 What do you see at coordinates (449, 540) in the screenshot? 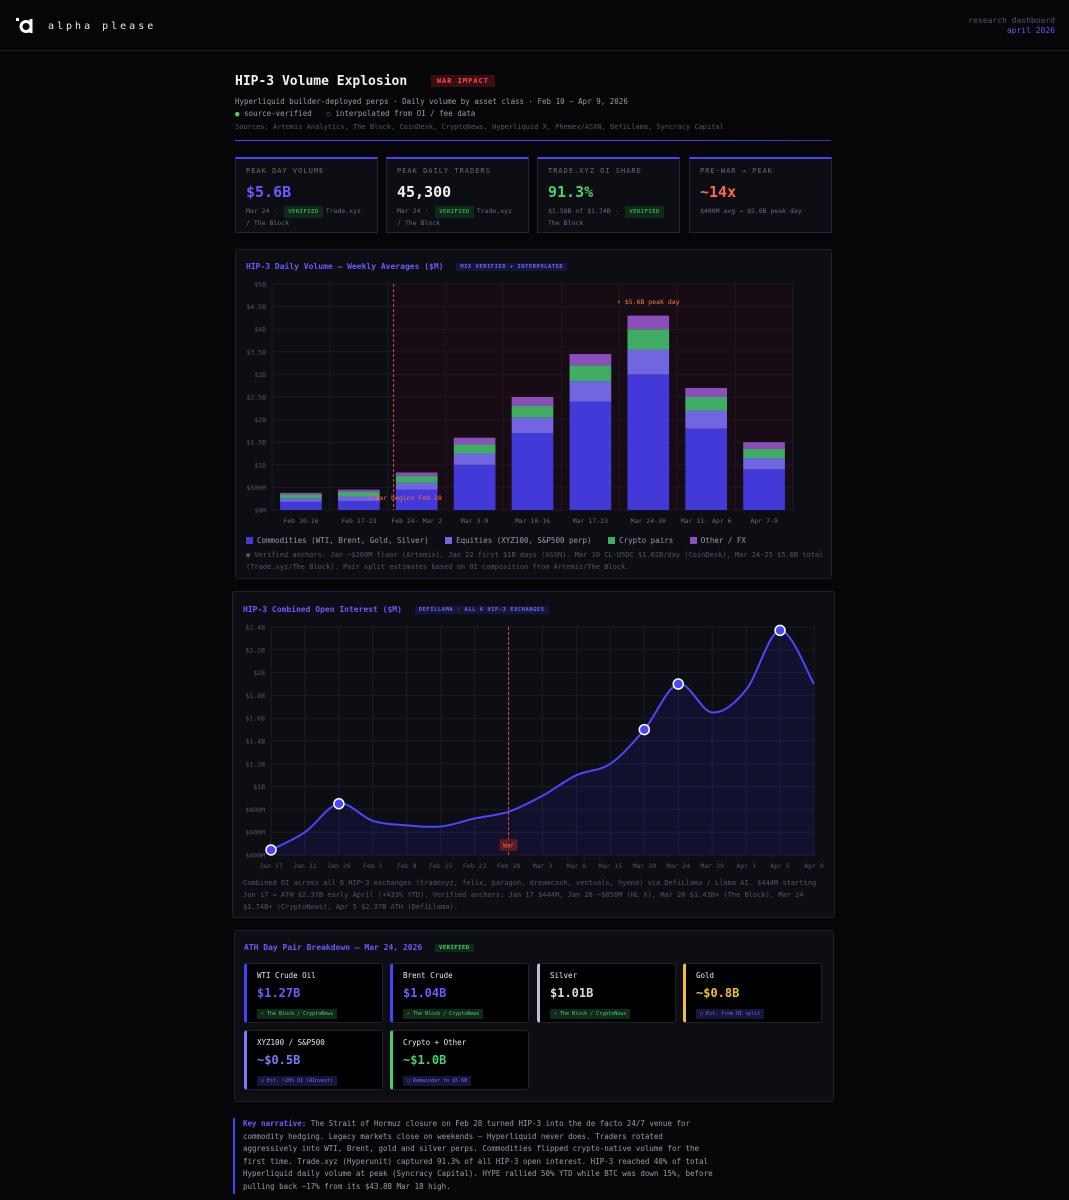
I see `legend-swatch-equities` at bounding box center [449, 540].